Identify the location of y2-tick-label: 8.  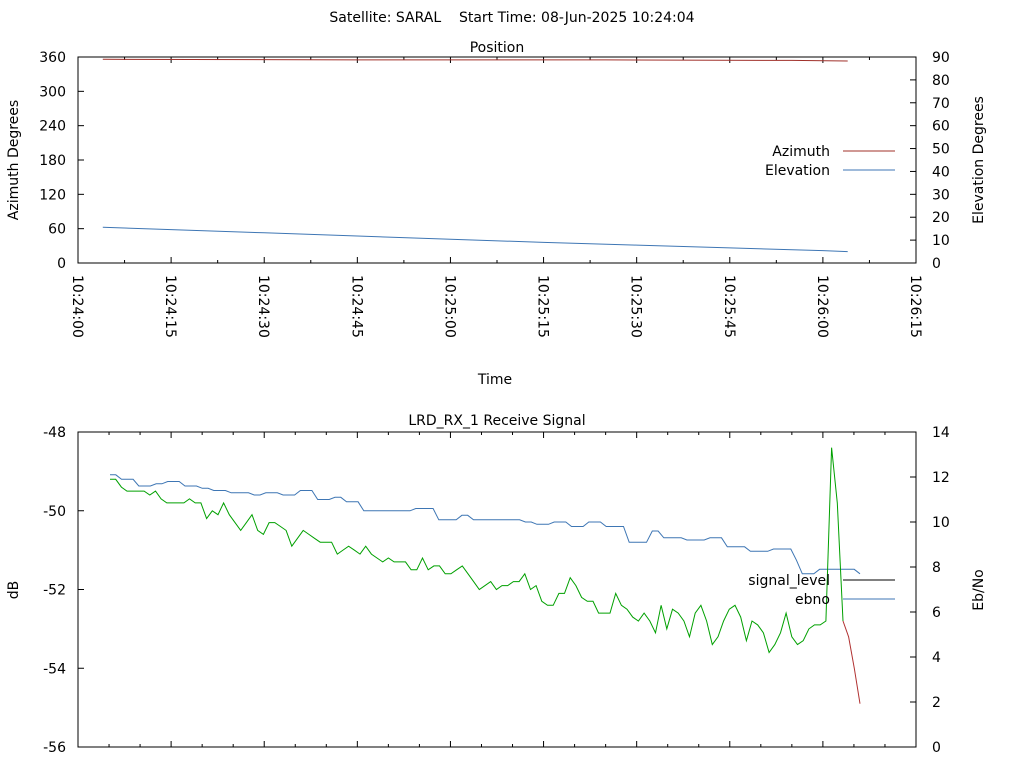
(936, 568).